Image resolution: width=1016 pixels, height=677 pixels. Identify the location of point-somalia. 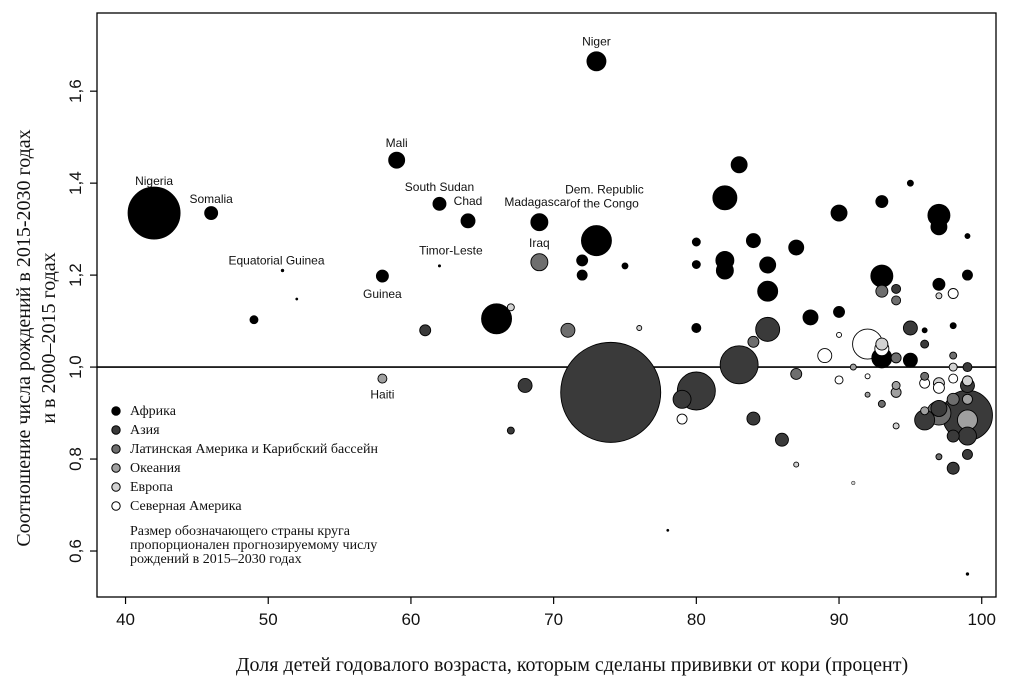
(211, 213).